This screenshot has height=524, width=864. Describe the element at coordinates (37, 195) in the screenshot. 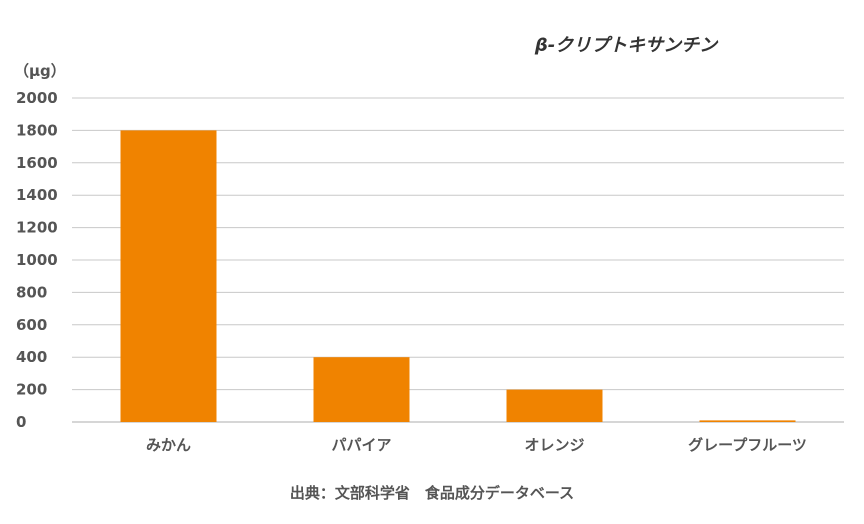

I see `y-tick-label: 1400` at that location.